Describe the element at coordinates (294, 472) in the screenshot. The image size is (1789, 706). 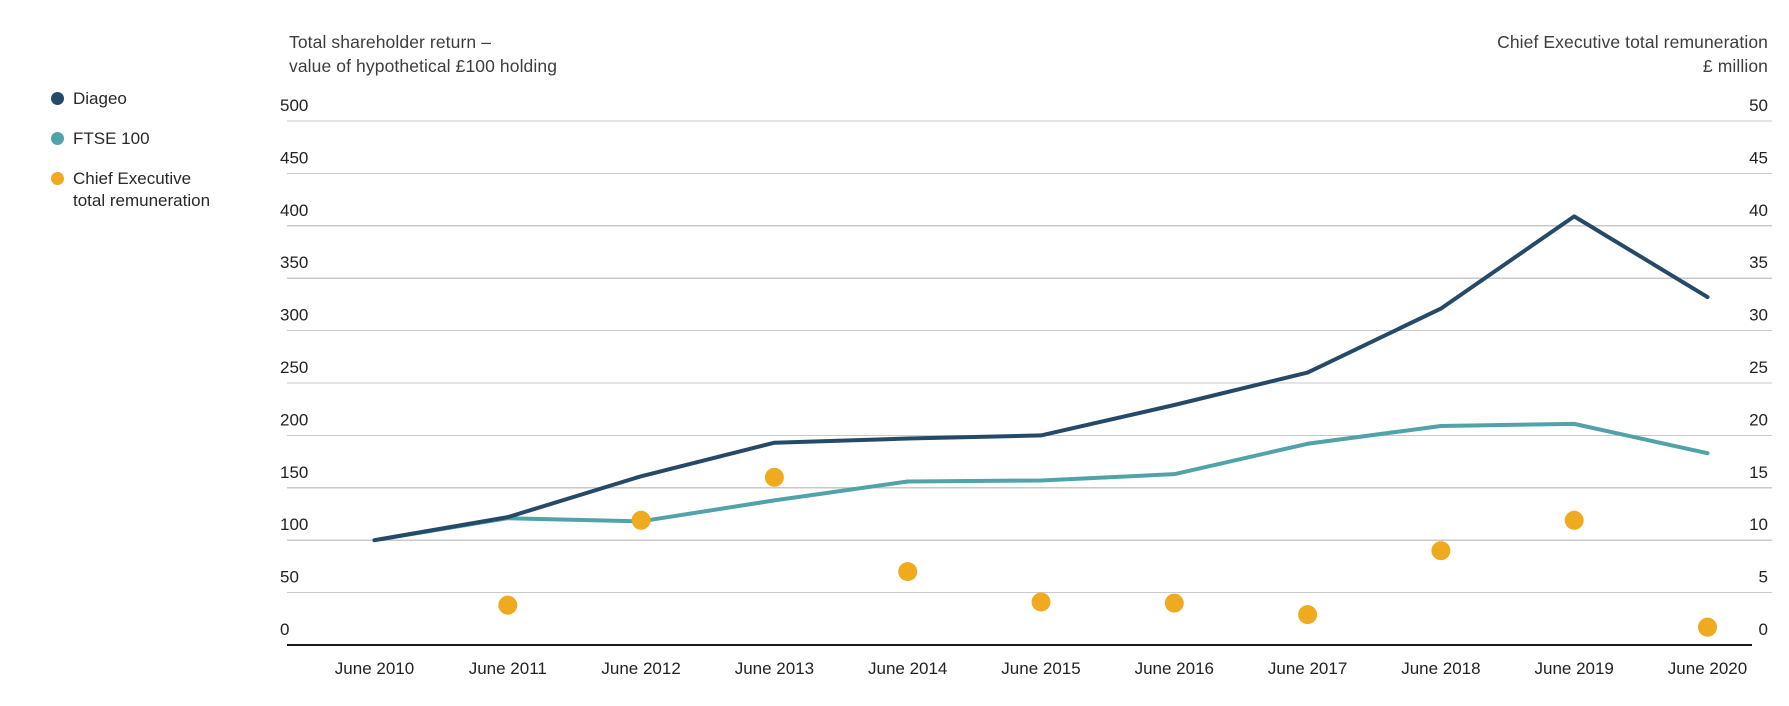
I see `y-axis-tick-label-left: 150` at that location.